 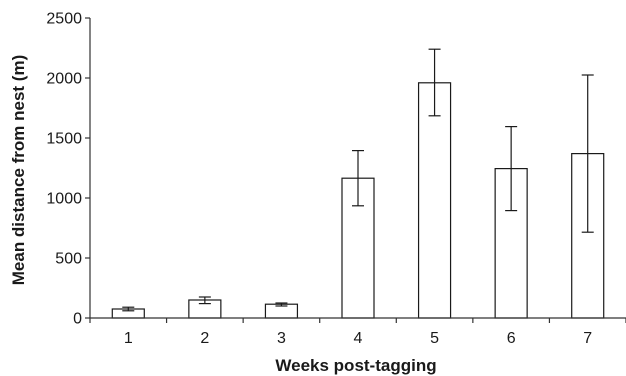 What do you see at coordinates (355, 365) in the screenshot?
I see `x-axis-title: Weeks post-tagging` at bounding box center [355, 365].